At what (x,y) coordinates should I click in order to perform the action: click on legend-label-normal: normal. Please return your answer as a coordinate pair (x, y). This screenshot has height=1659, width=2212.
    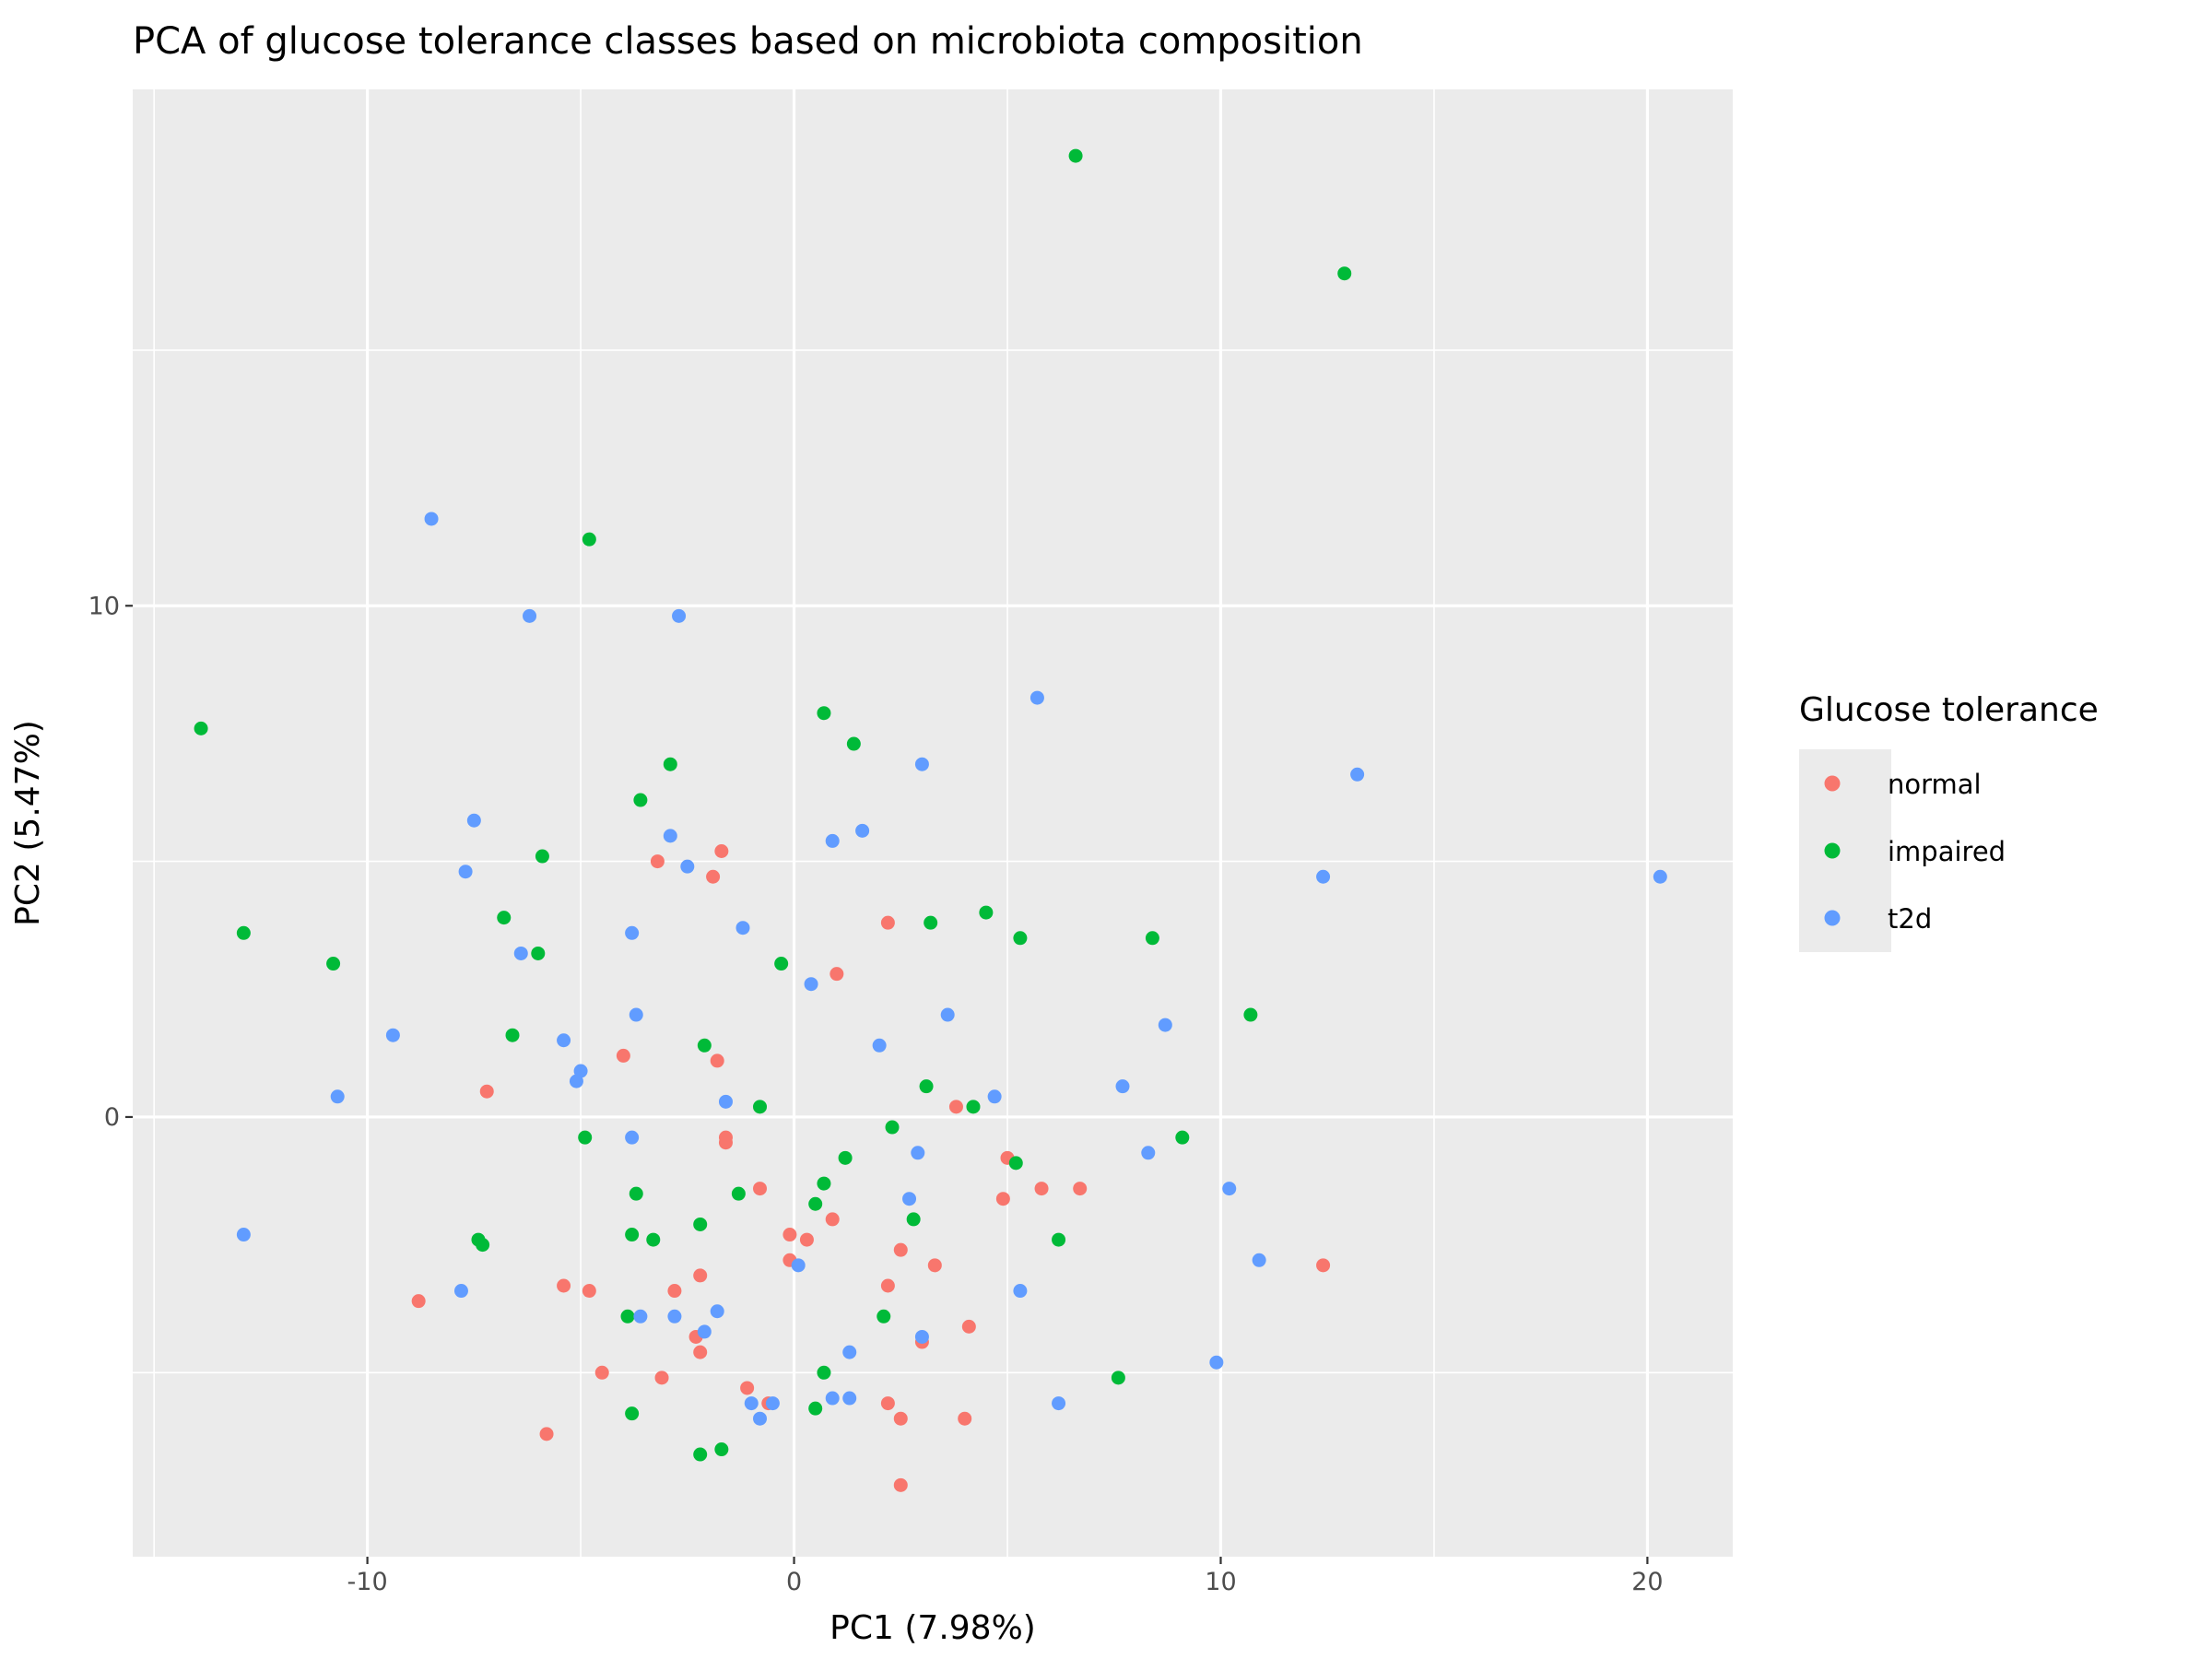
    Looking at the image, I should click on (1935, 784).